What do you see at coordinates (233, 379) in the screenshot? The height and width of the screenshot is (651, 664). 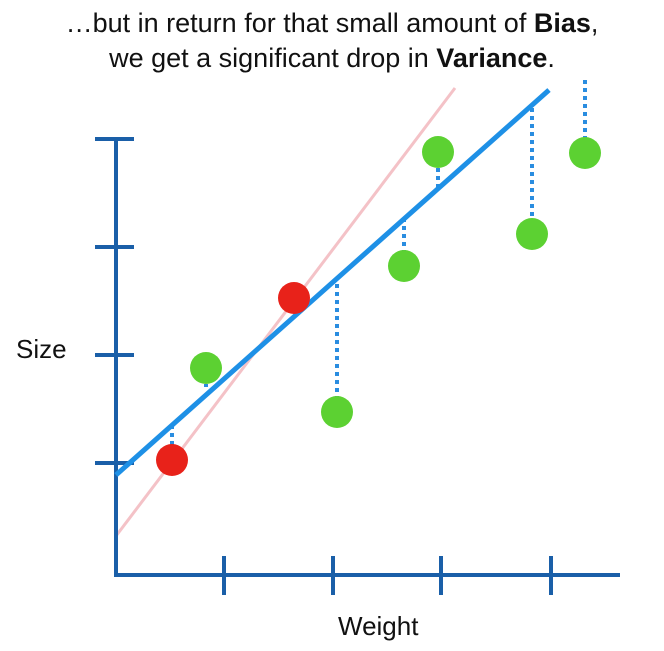 I see `training-points` at bounding box center [233, 379].